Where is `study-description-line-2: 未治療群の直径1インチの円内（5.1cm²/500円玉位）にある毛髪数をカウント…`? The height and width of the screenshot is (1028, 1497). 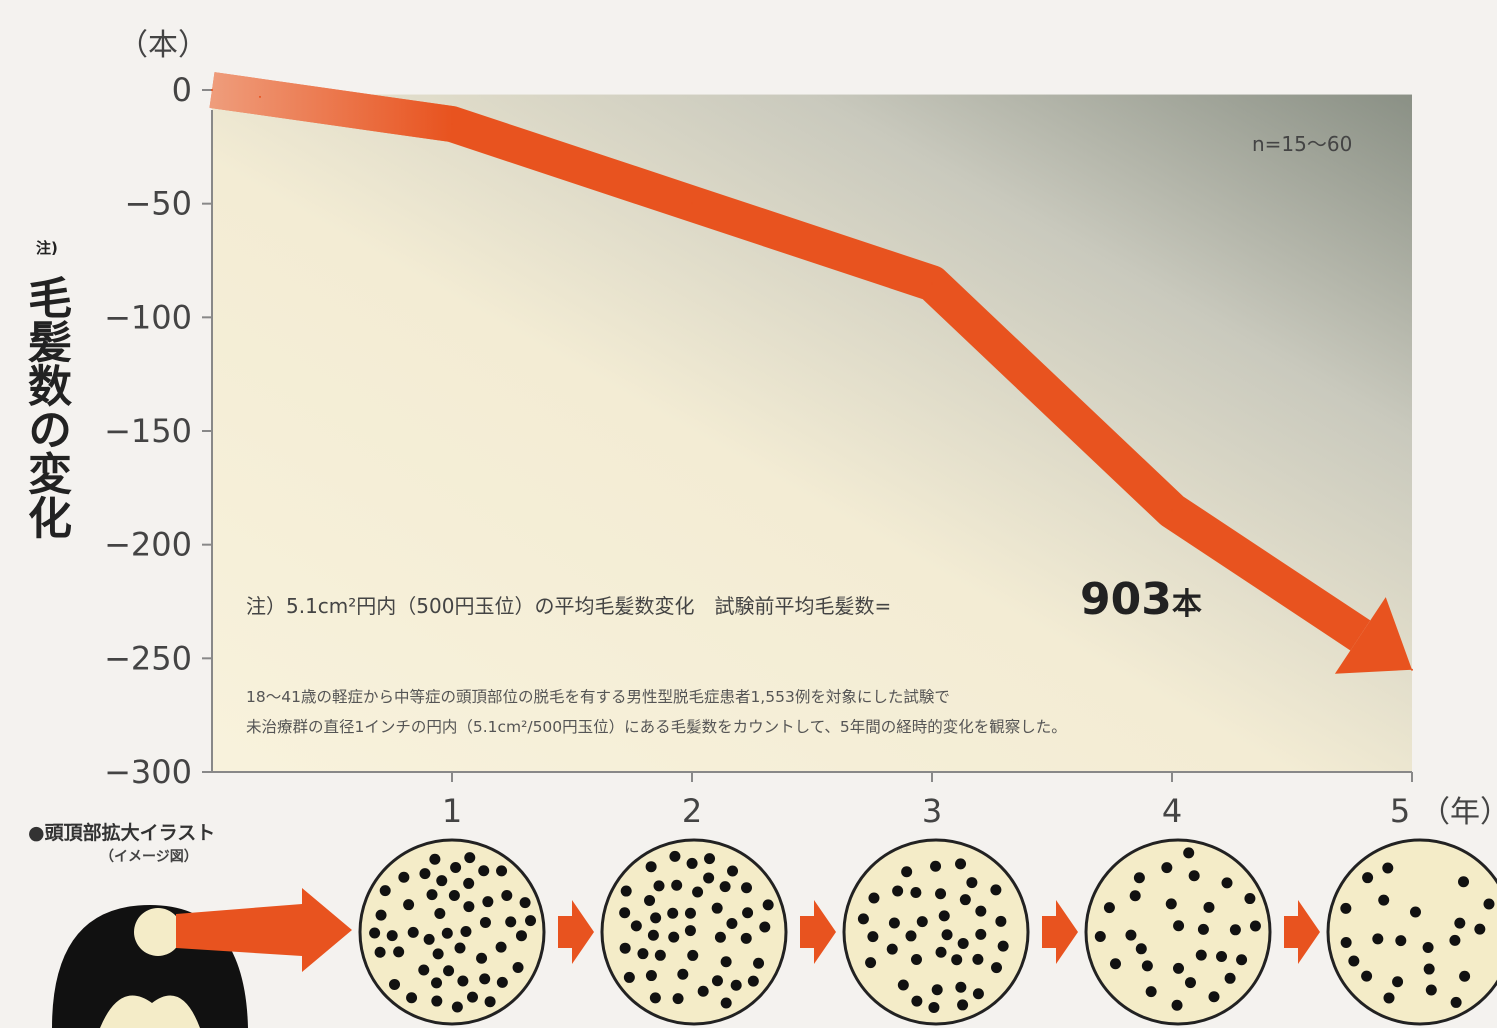
study-description-line-2: 未治療群の直径1インチの円内（5.1cm²/500円玉位）にある毛髪数をカウント… is located at coordinates (656, 727).